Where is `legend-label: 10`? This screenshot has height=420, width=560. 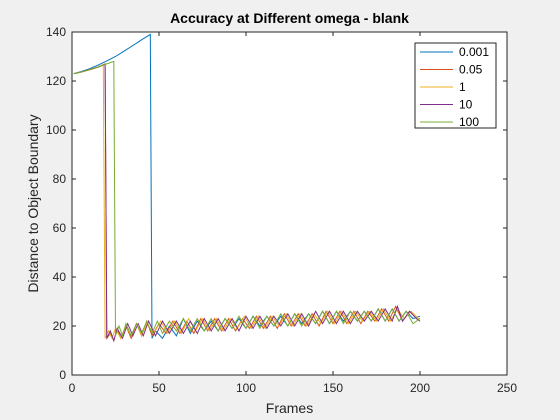 legend-label: 10 is located at coordinates (466, 105).